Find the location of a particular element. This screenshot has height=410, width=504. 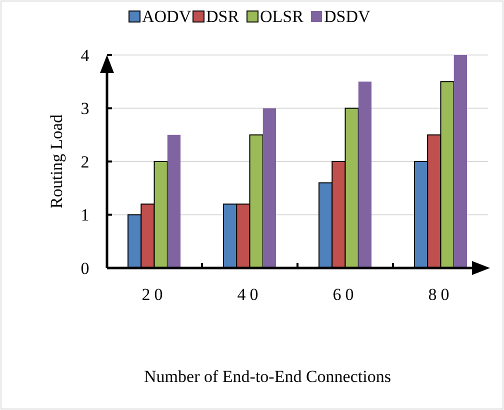

y-axis-title: Routing Load is located at coordinates (56, 161).